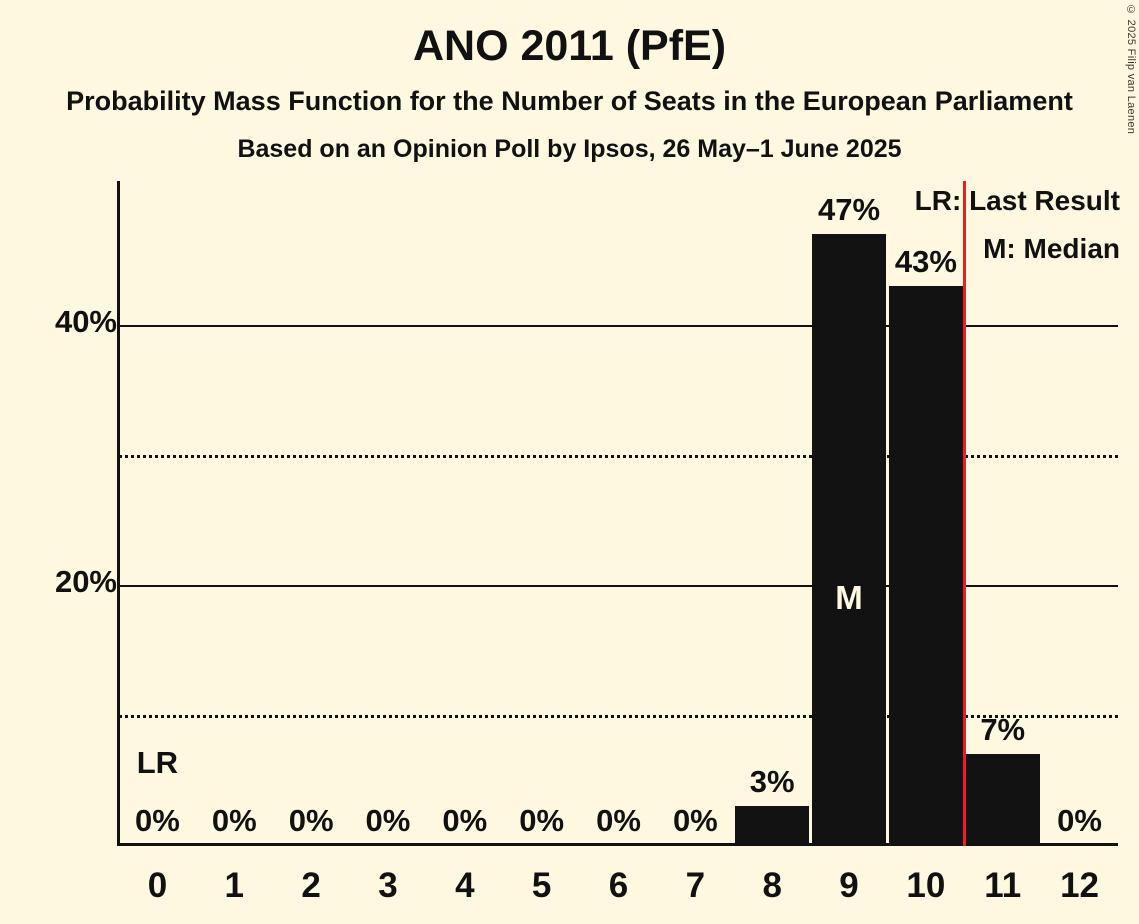 The image size is (1139, 924). What do you see at coordinates (1017, 200) in the screenshot?
I see `legend-last-result: LR: Last Result` at bounding box center [1017, 200].